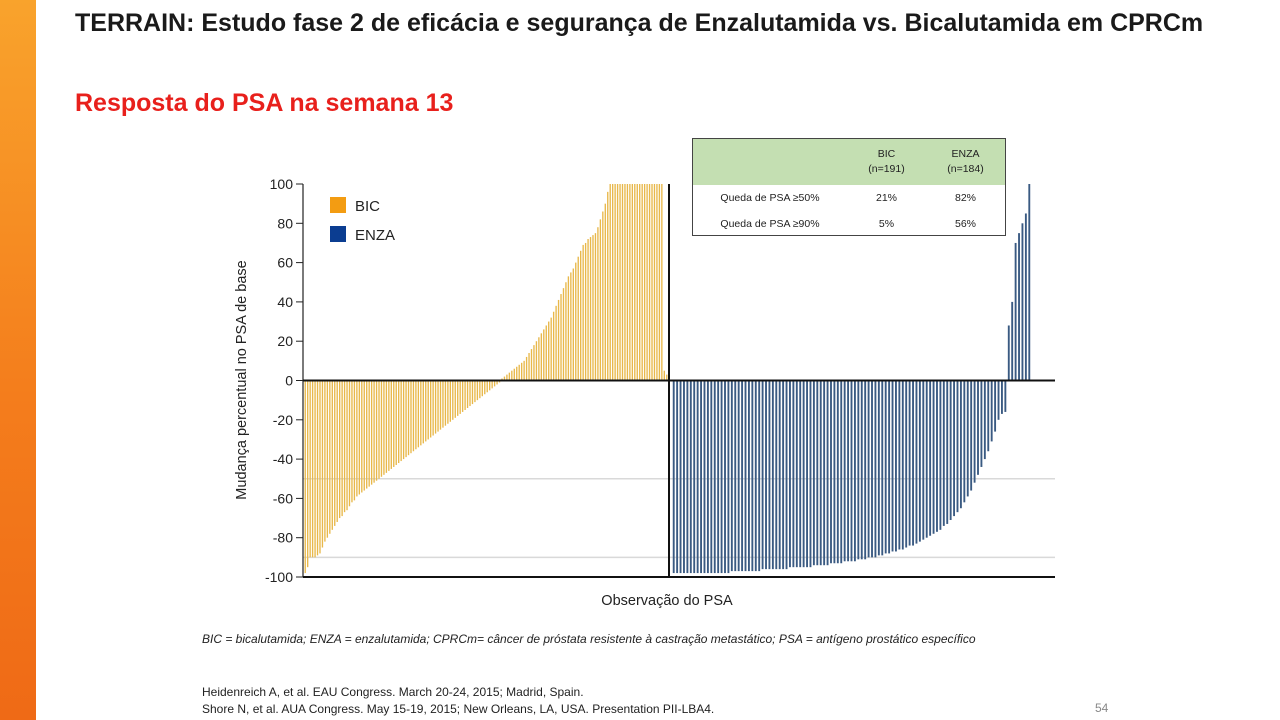  What do you see at coordinates (849, 198) in the screenshot?
I see `table-row: Queda de PSA ≥50% 21% 82%` at bounding box center [849, 198].